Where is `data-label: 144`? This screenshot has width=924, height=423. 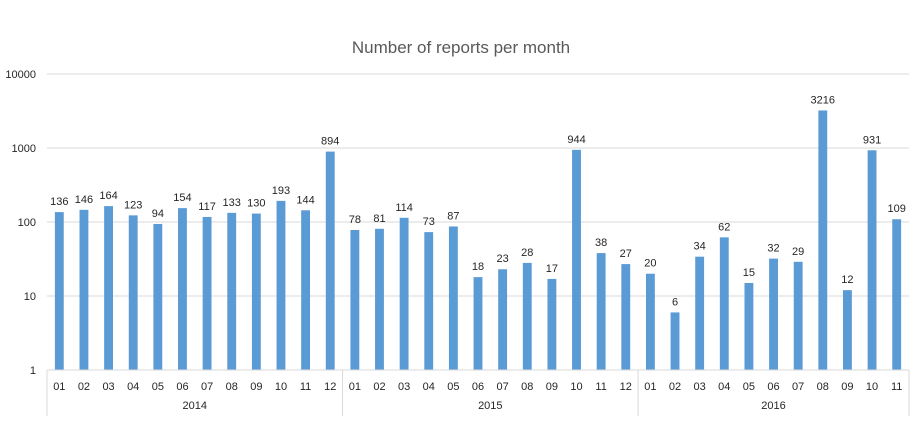 data-label: 144 is located at coordinates (305, 200).